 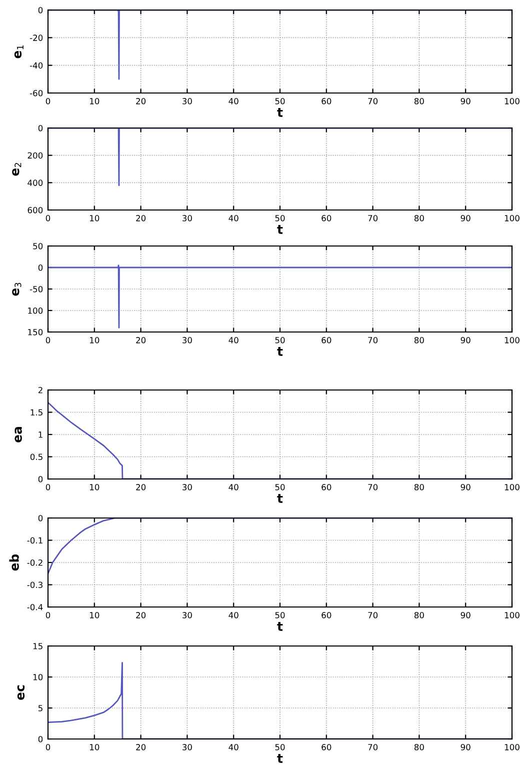 What do you see at coordinates (37, 646) in the screenshot?
I see `y-tick-label: 15` at bounding box center [37, 646].